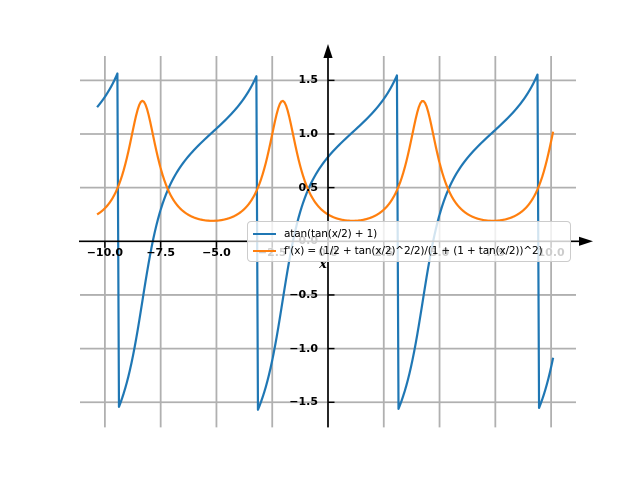 This screenshot has width=640, height=480. What do you see at coordinates (331, 233) in the screenshot?
I see `legend-label-atan: atan(tan(x/2) + 1)` at bounding box center [331, 233].